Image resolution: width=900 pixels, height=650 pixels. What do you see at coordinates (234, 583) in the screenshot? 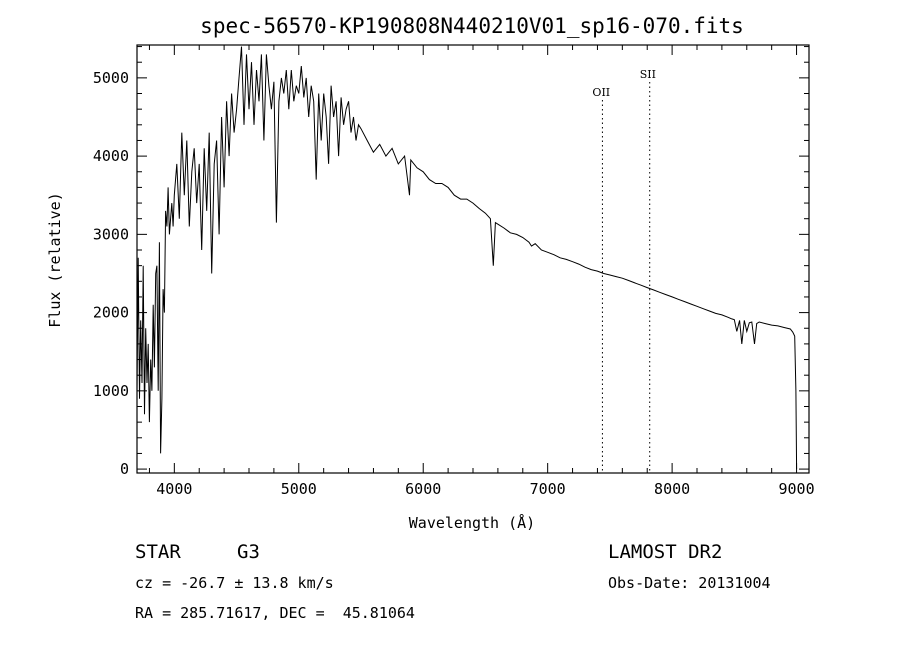
I see `redshift-text: cz = -26.7 ± 13.8 km/s` at bounding box center [234, 583].